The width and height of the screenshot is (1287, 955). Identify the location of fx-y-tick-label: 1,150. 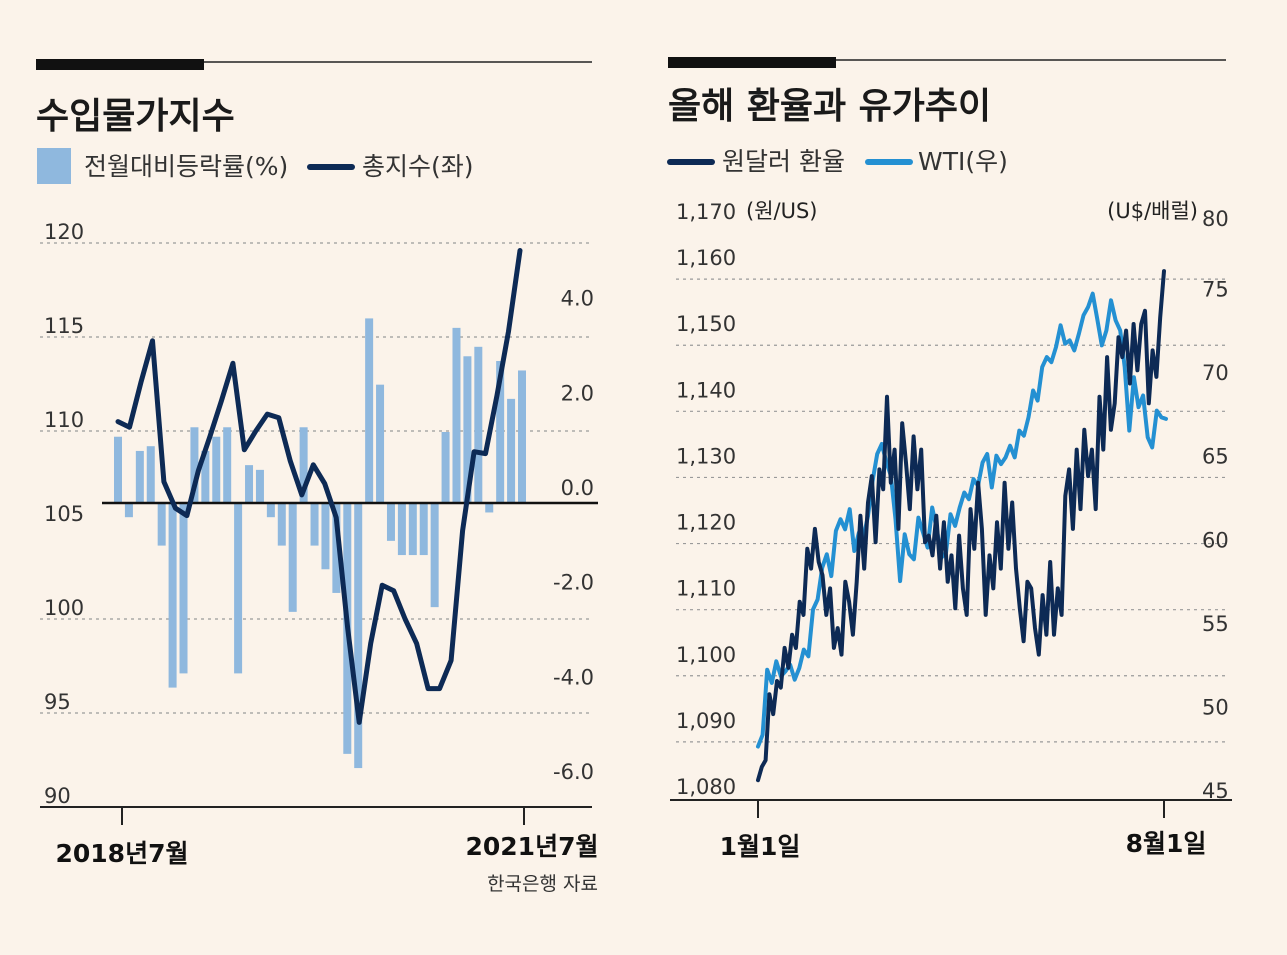
(706, 324).